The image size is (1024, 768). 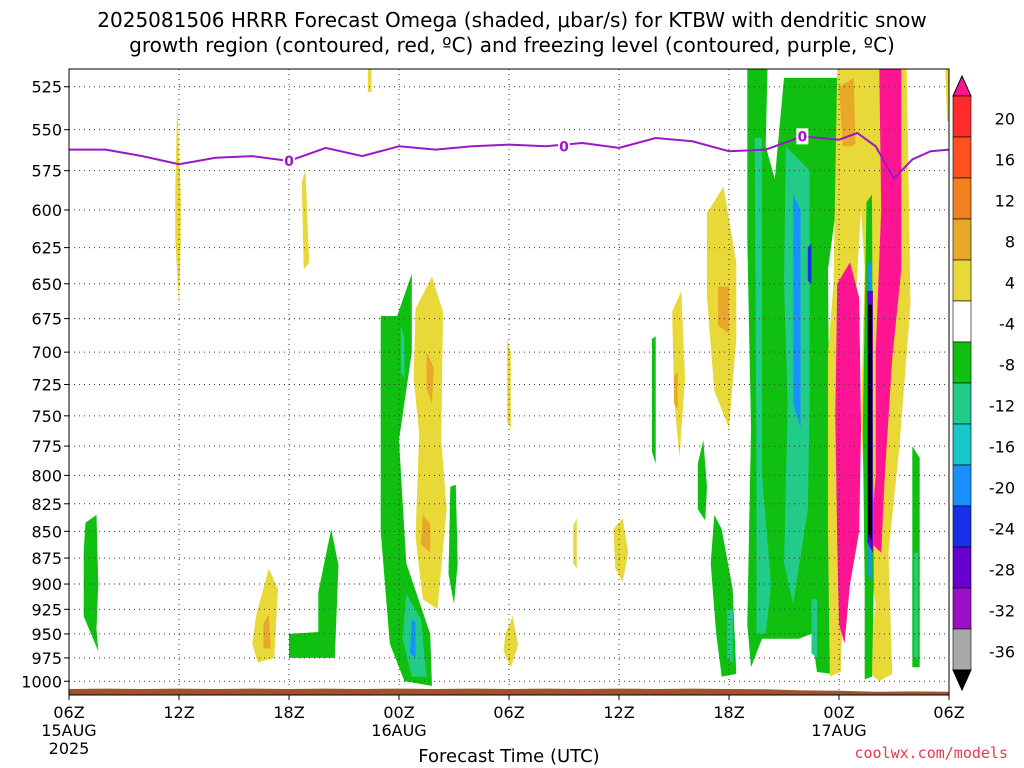 I want to click on y-tick-label: 750, so click(x=46, y=416).